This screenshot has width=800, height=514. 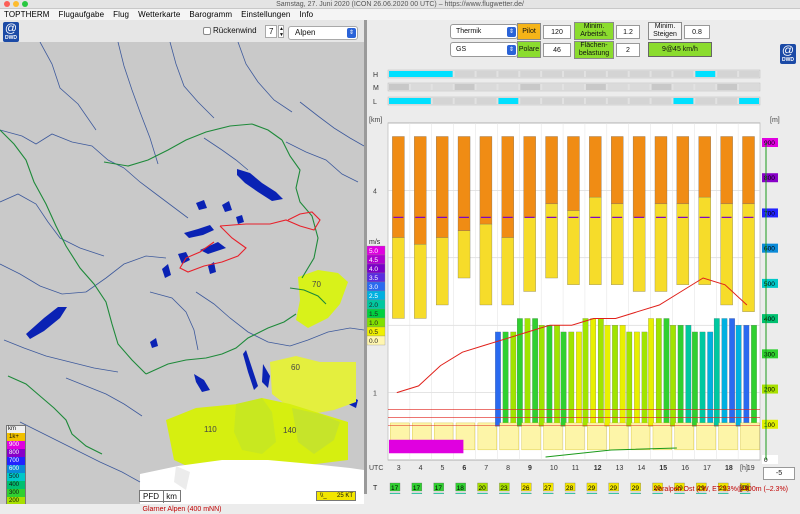 I want to click on rueckenwind-checkbox, so click(x=207, y=31).